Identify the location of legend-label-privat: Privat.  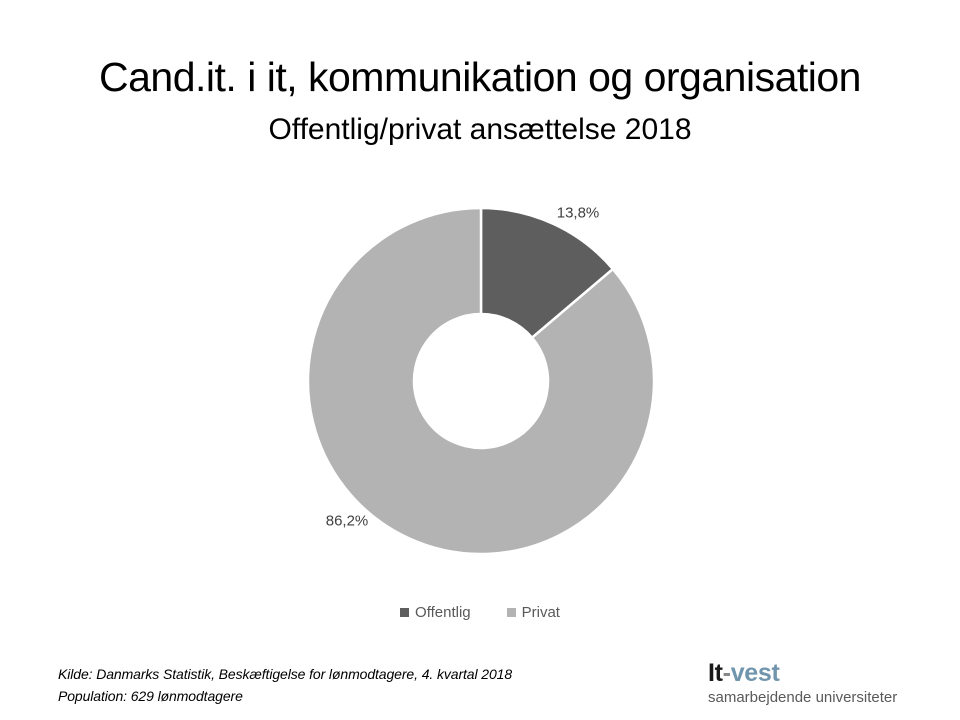
(540, 612).